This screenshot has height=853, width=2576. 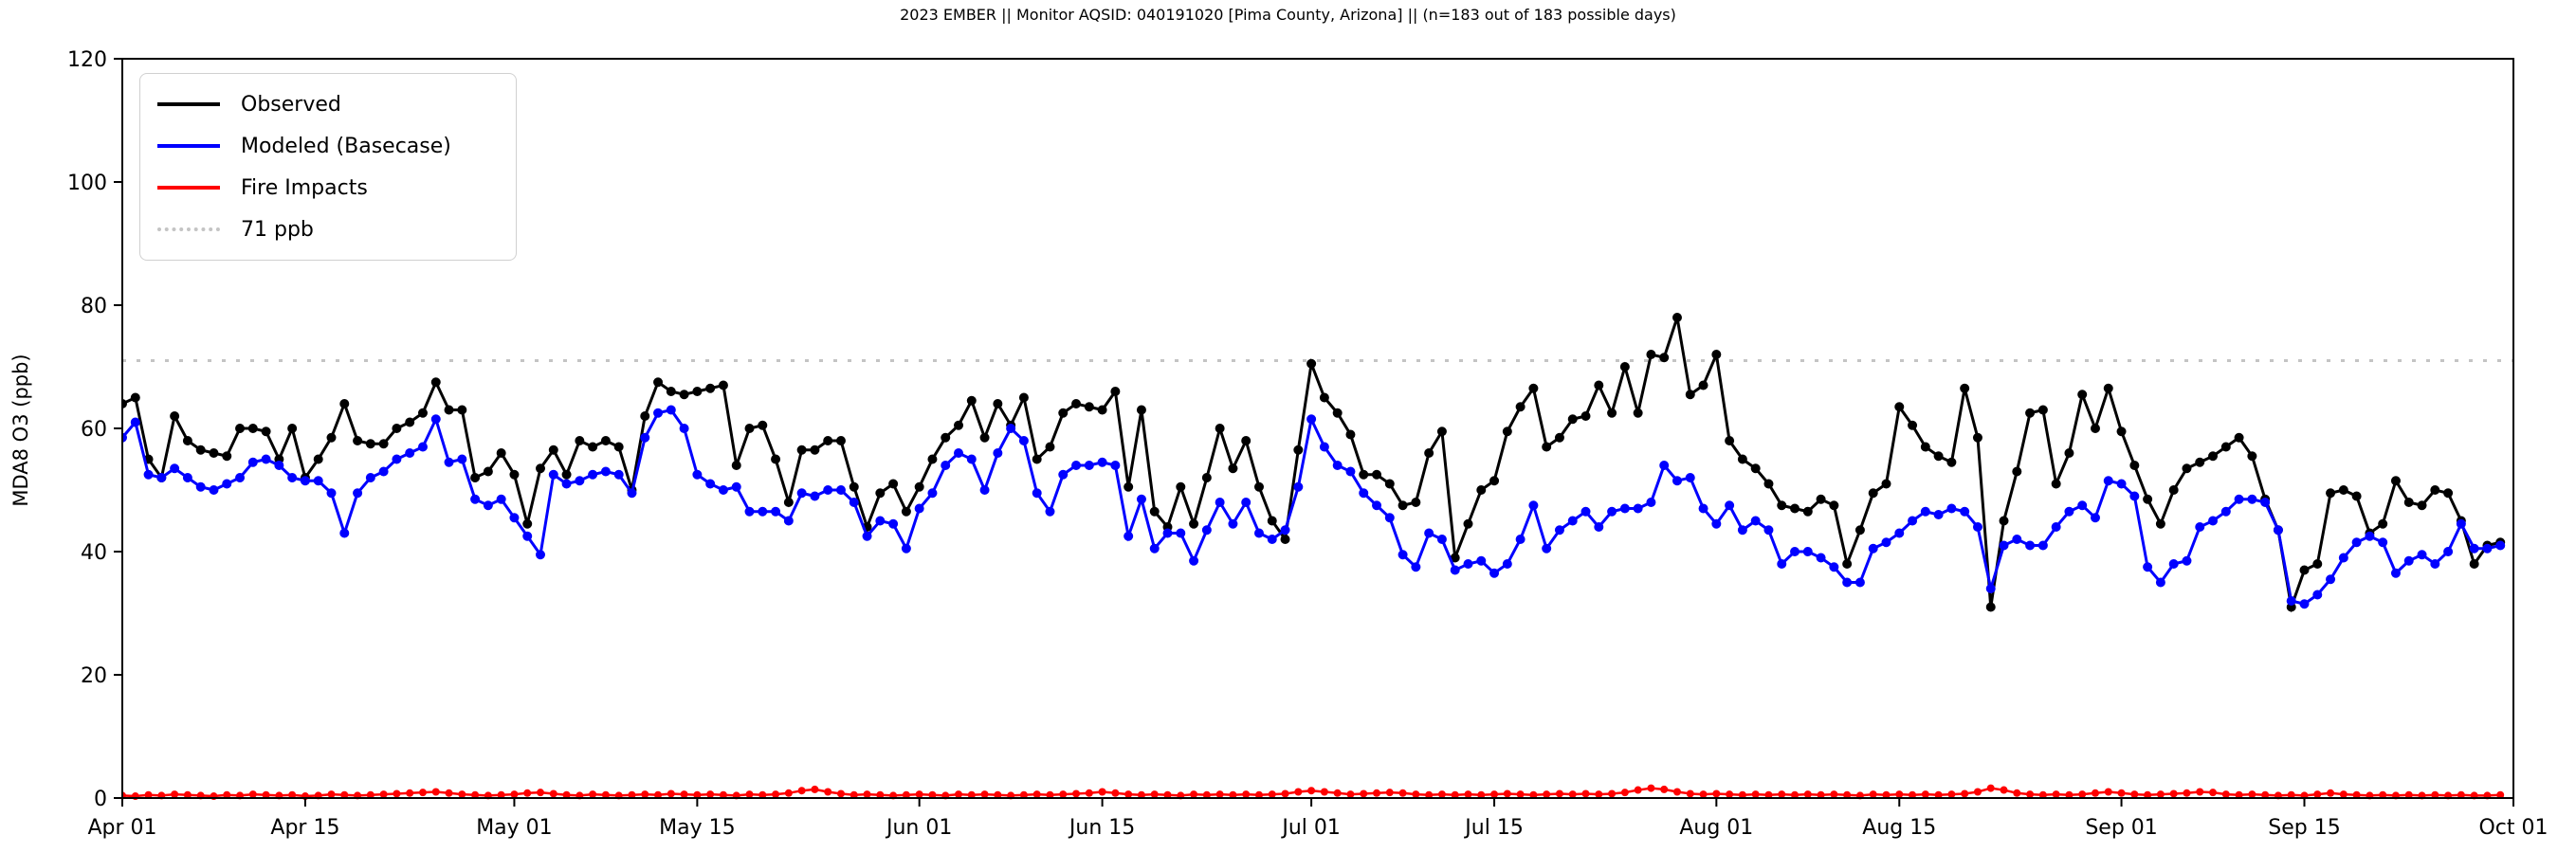 I want to click on fire-impacts-series, so click(x=1313, y=792).